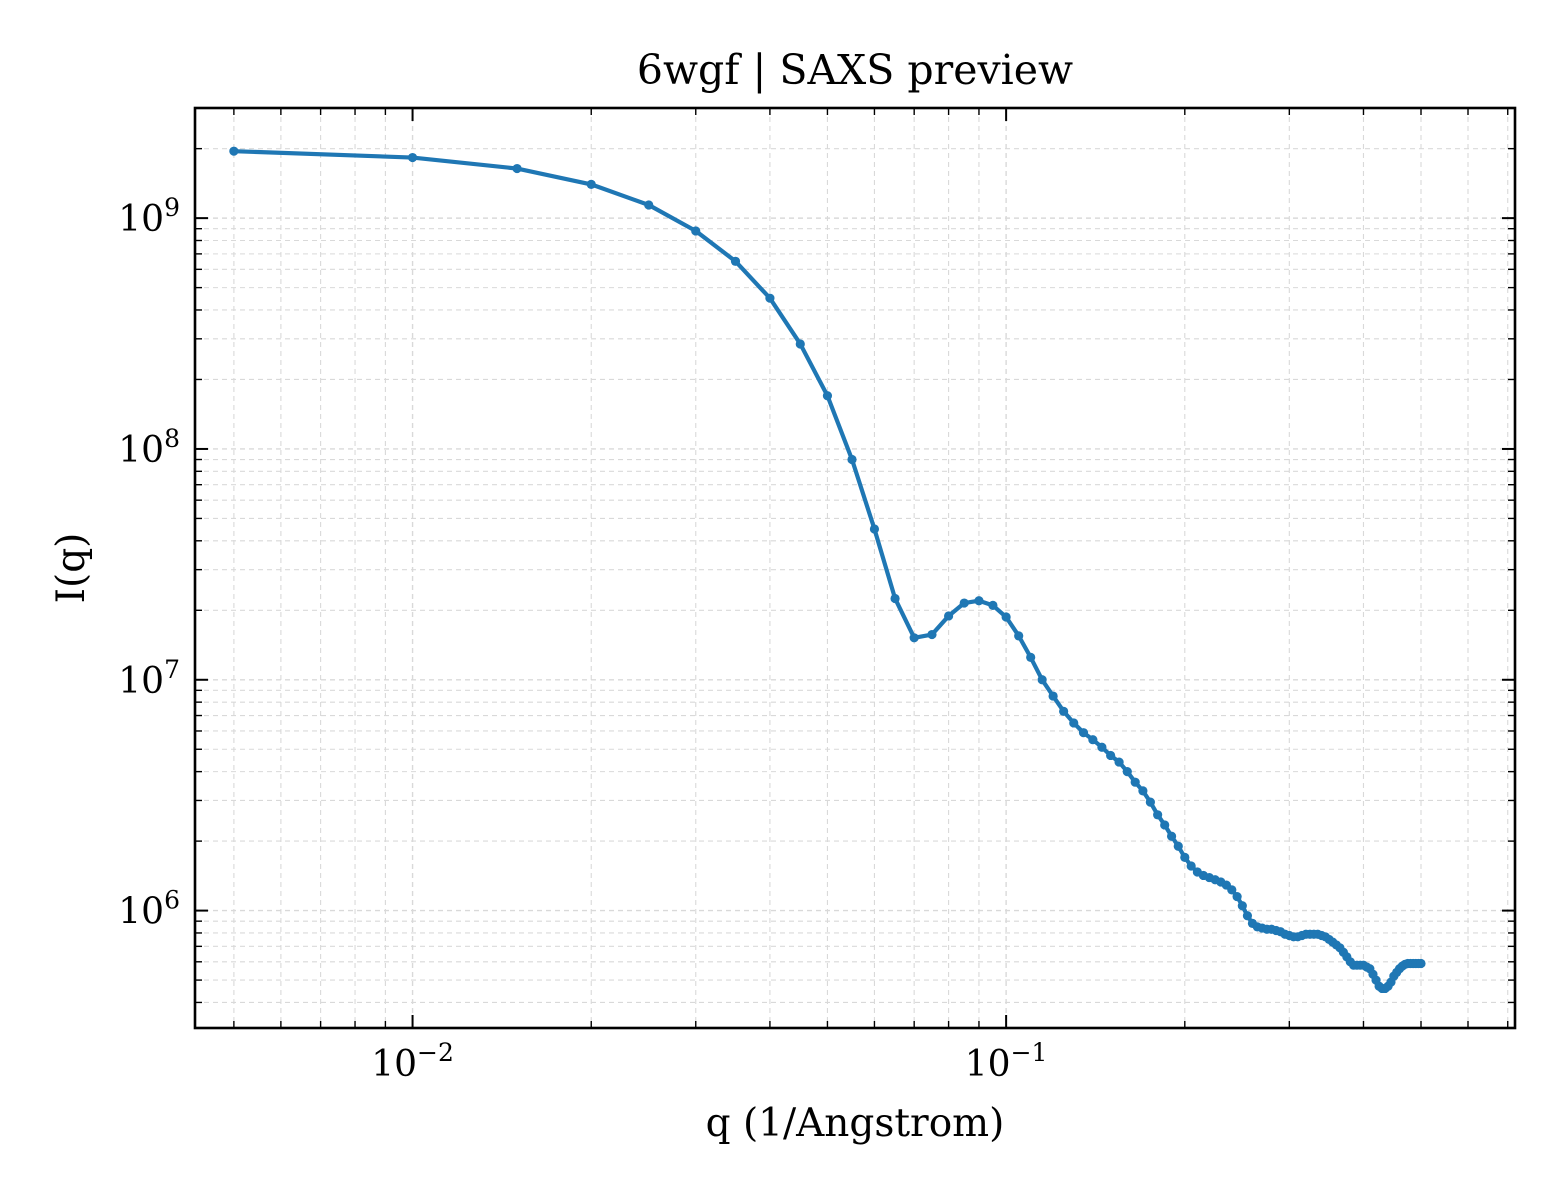  I want to click on x-axis-label: q (1/Angstrom), so click(855, 1123).